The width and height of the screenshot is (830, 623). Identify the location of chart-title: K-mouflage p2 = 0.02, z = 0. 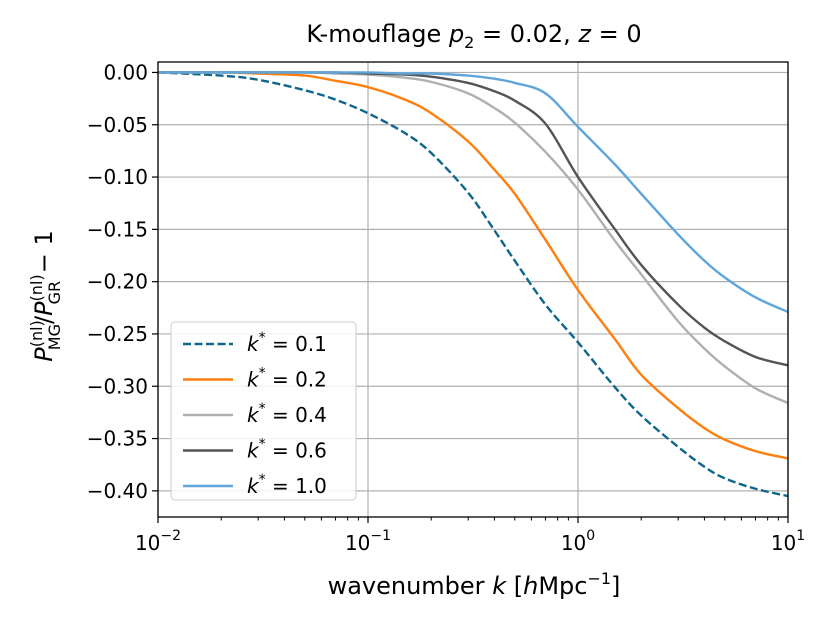
(473, 36).